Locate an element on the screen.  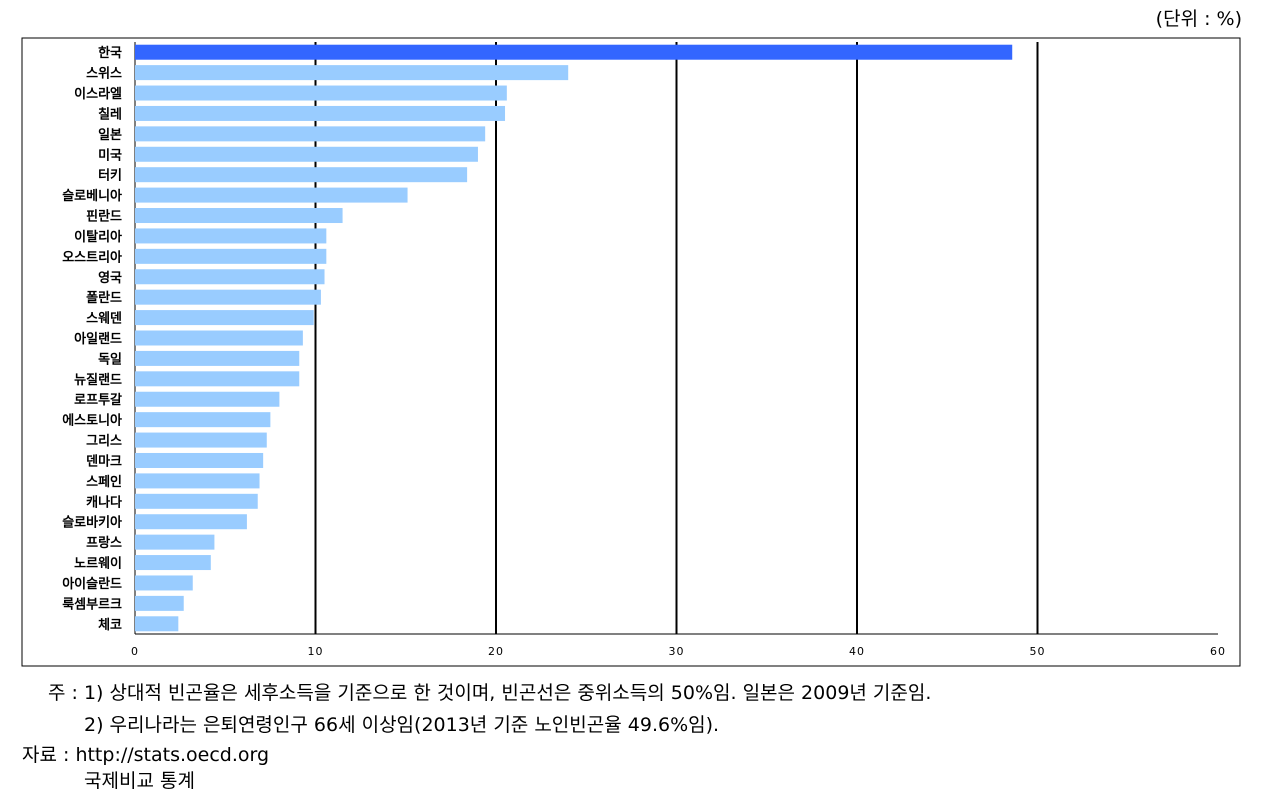
category-label: 에스토니아 is located at coordinates (92, 421).